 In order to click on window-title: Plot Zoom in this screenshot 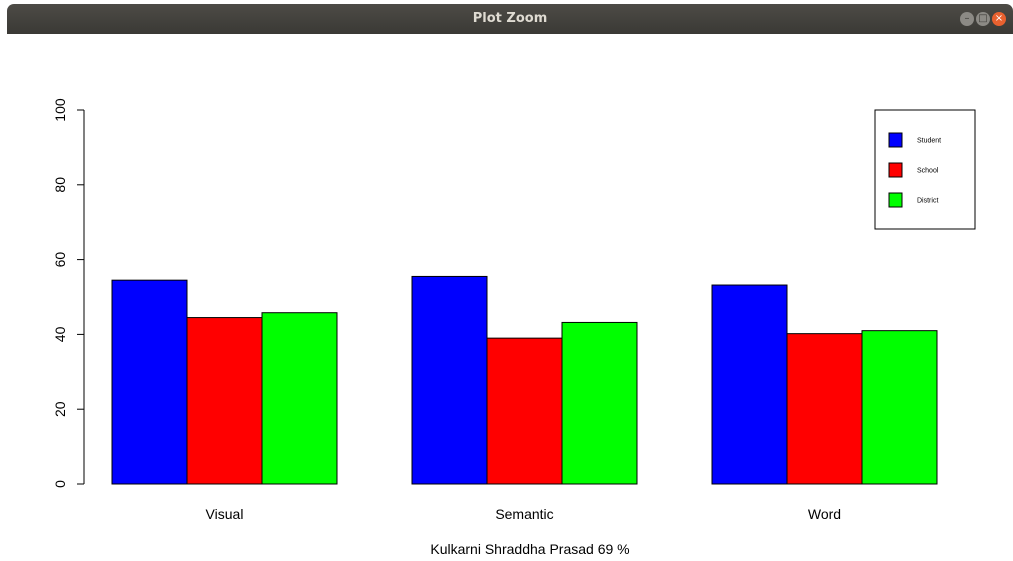, I will do `click(510, 18)`.